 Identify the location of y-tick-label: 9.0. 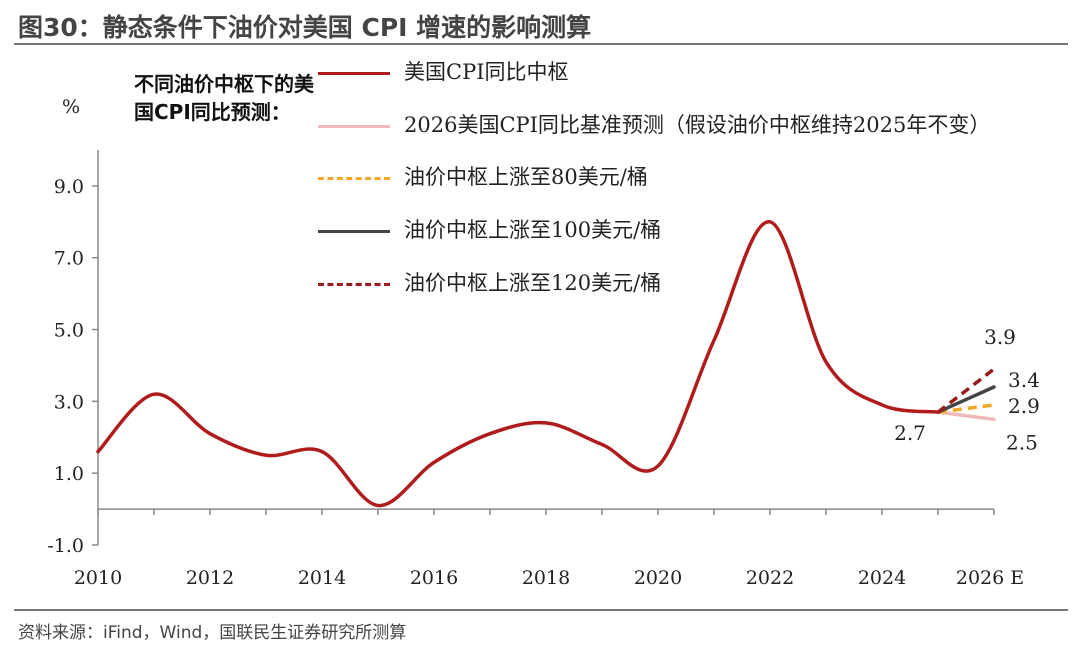
(69, 187).